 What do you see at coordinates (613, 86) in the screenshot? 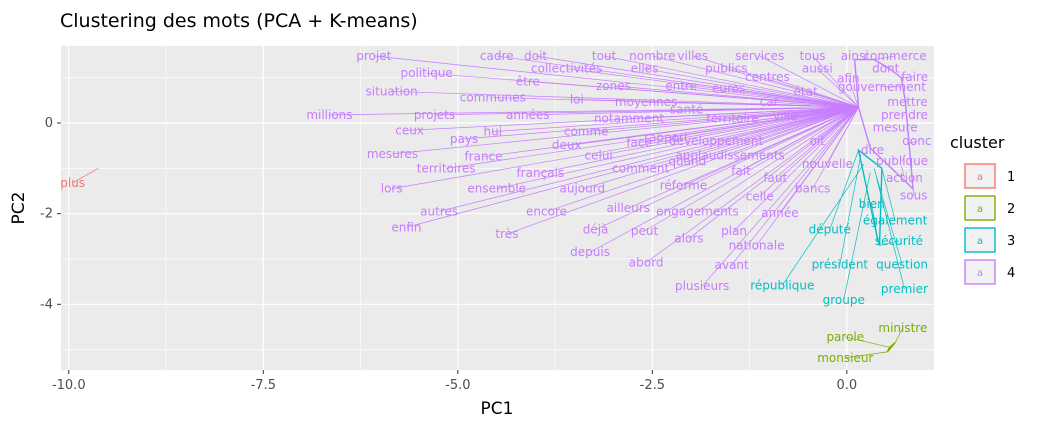
I see `point-label: zones` at bounding box center [613, 86].